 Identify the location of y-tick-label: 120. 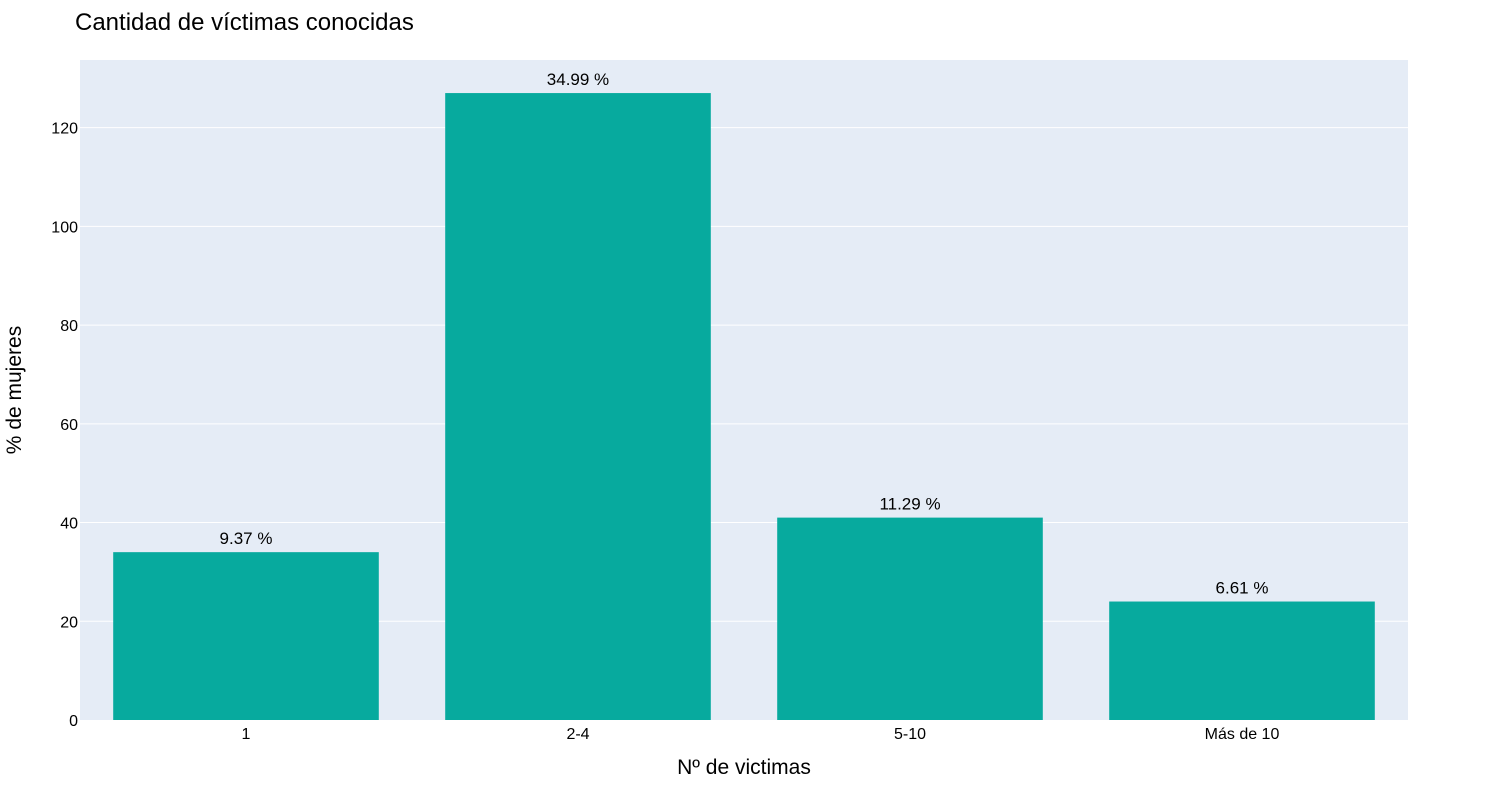
(64, 129).